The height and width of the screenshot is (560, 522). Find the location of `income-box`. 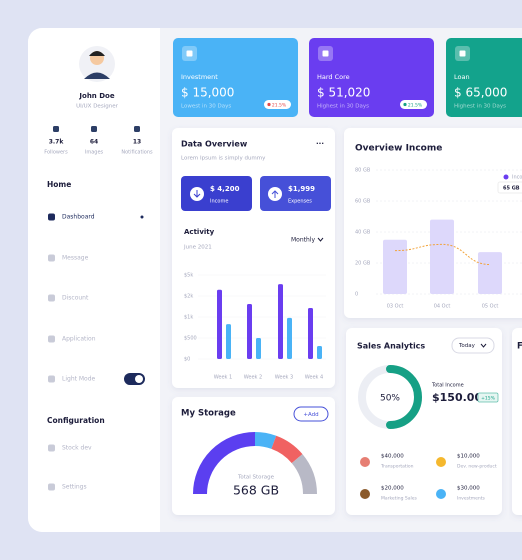

income-box is located at coordinates (216, 193).